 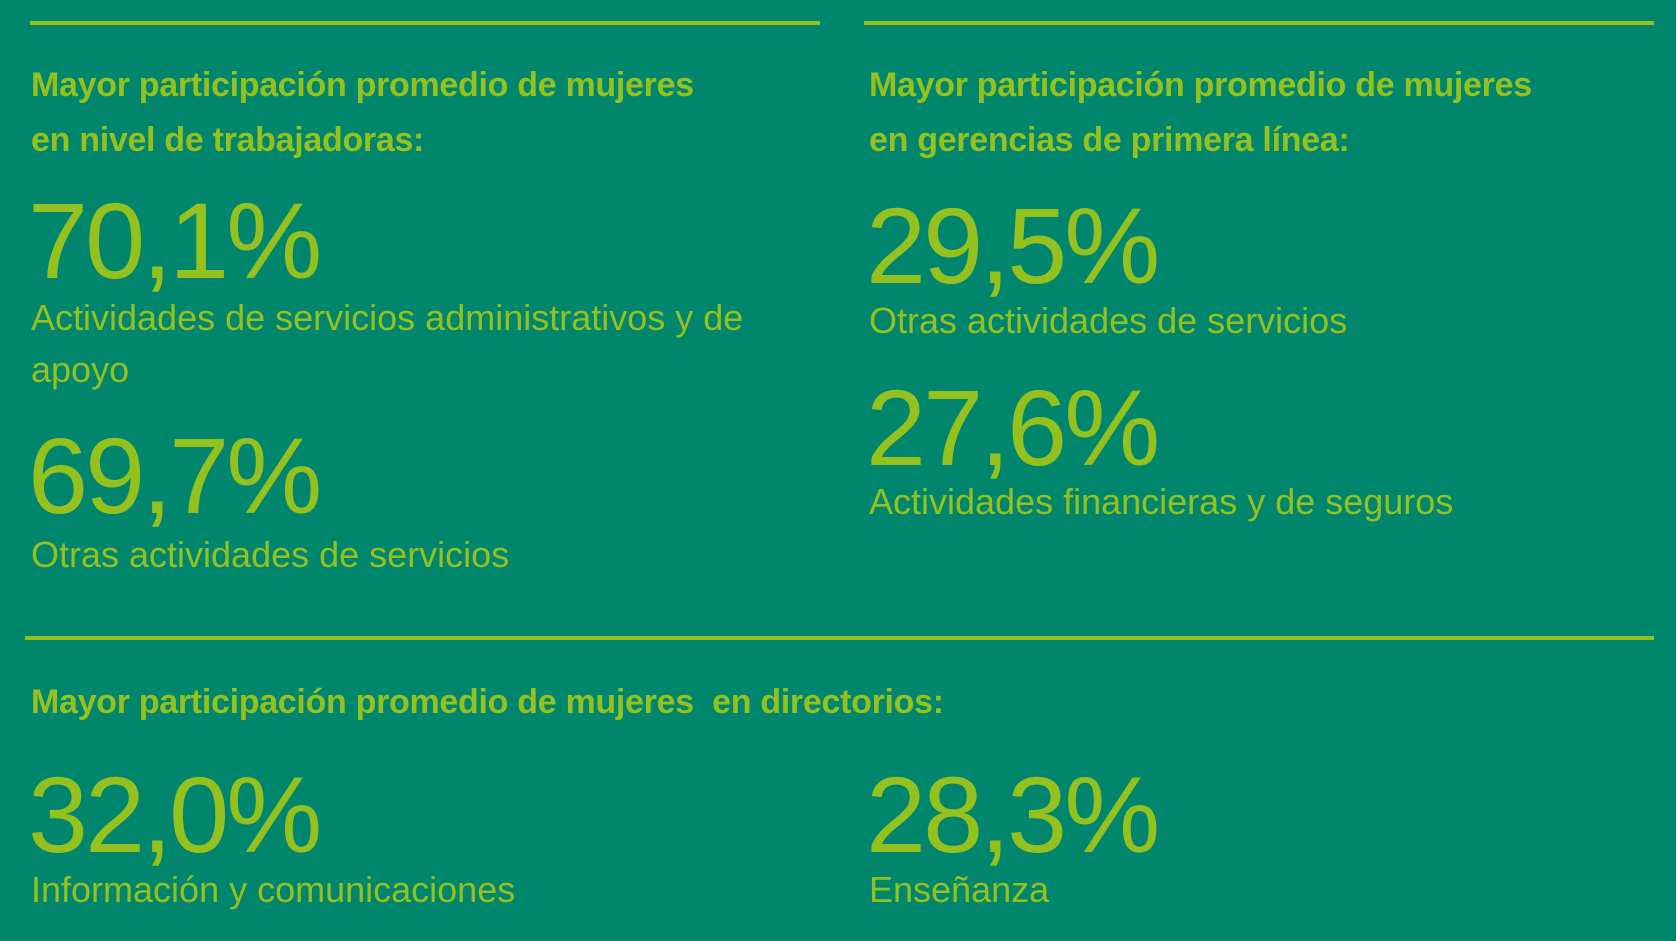 I want to click on stat-value: 32,0%, so click(x=175, y=814).